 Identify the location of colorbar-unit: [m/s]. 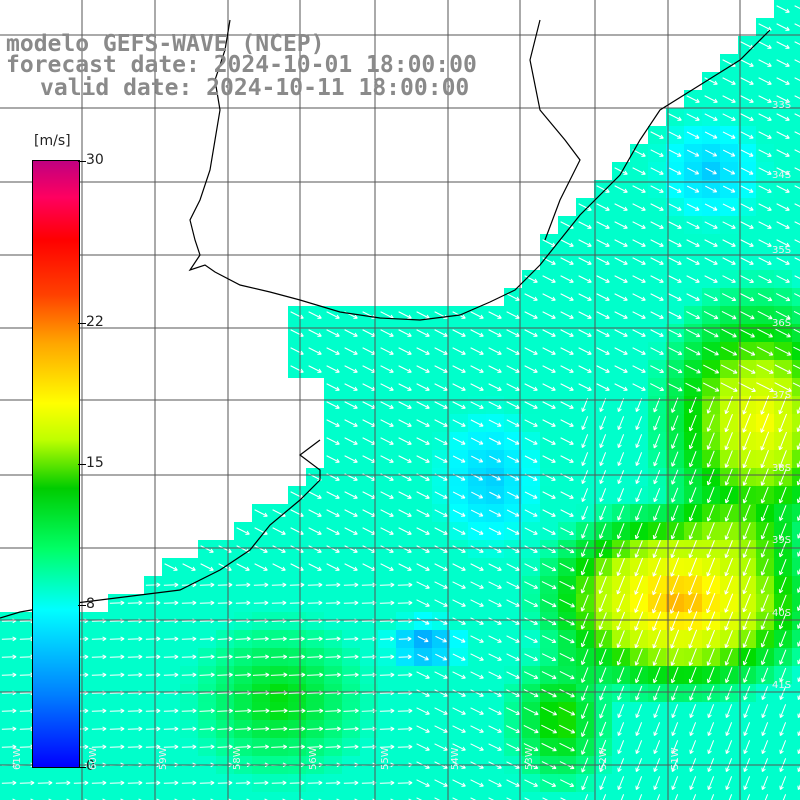
(52, 141).